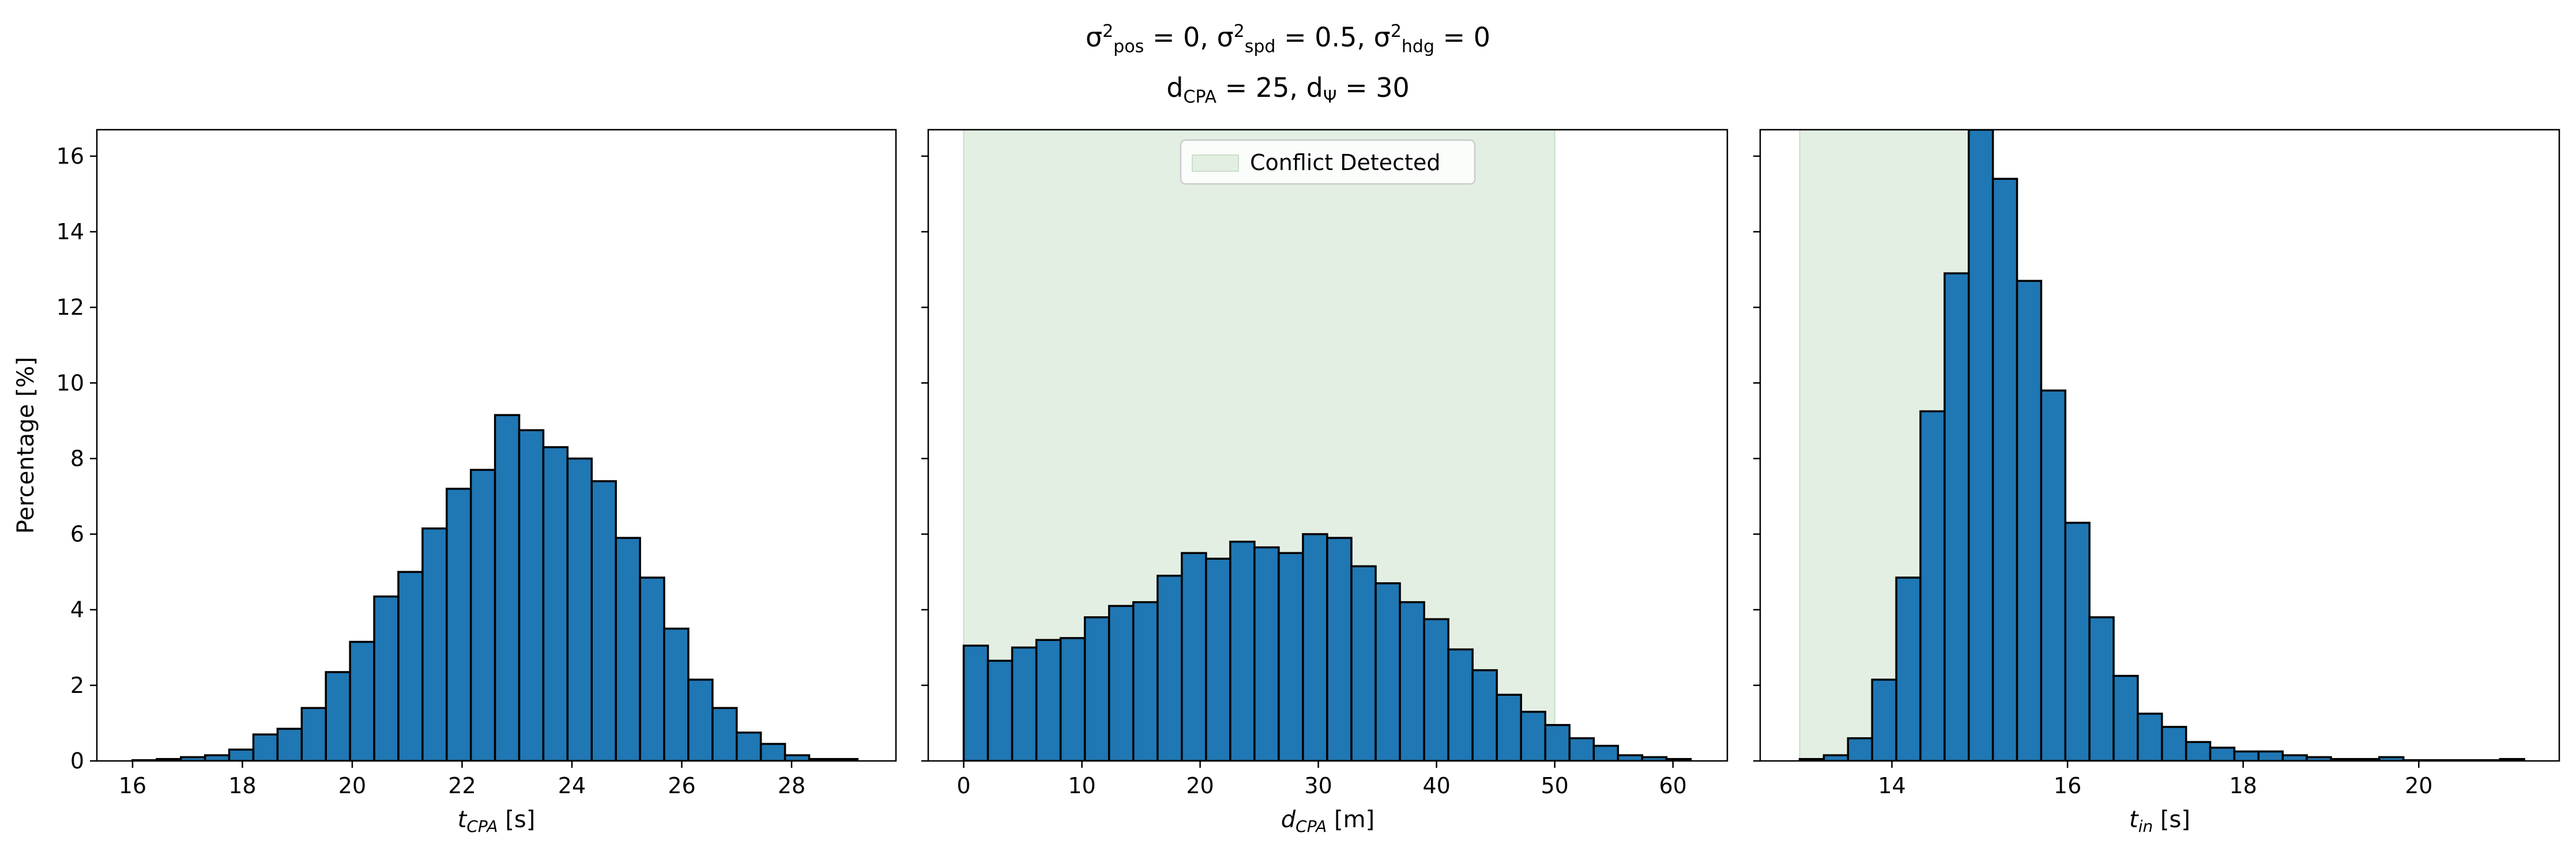  Describe the element at coordinates (70, 232) in the screenshot. I see `y-tick-label: 14` at that location.